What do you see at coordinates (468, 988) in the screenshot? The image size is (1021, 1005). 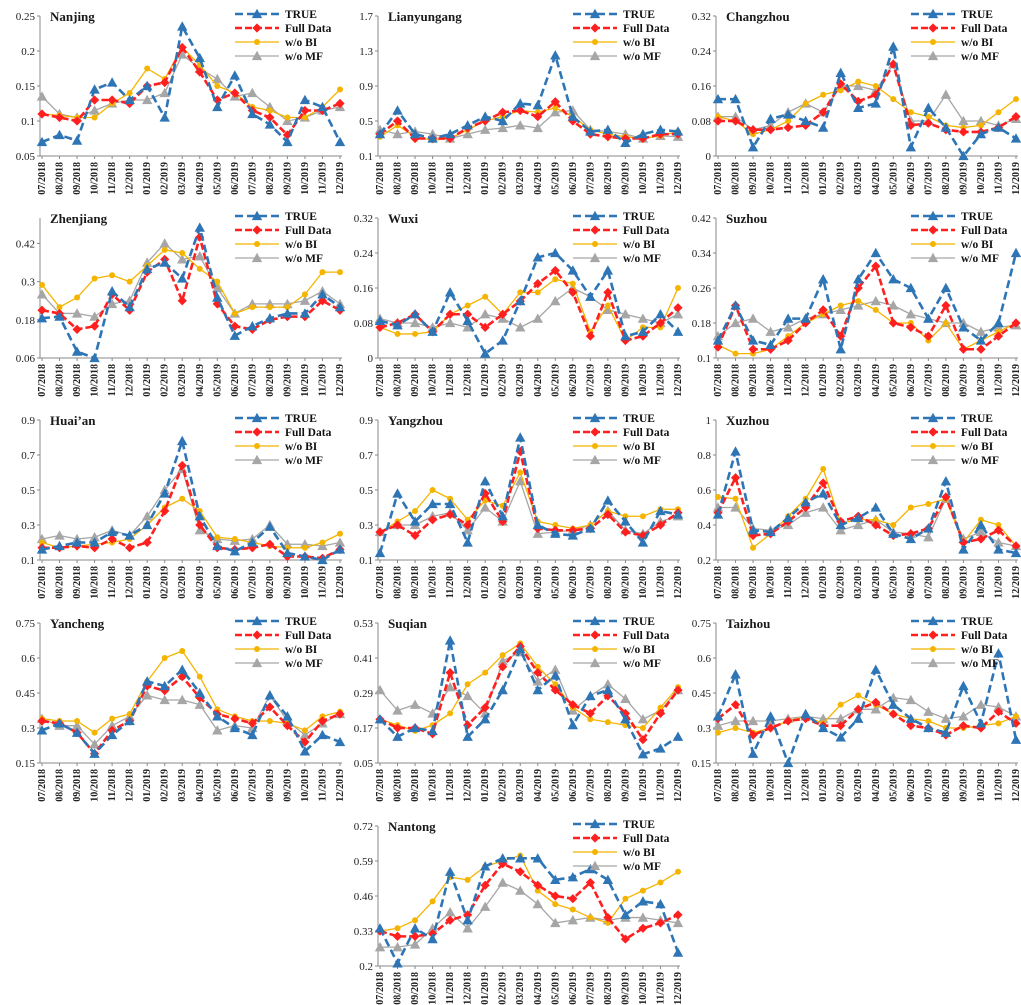 I see `x-tick-label: 12/2018` at bounding box center [468, 988].